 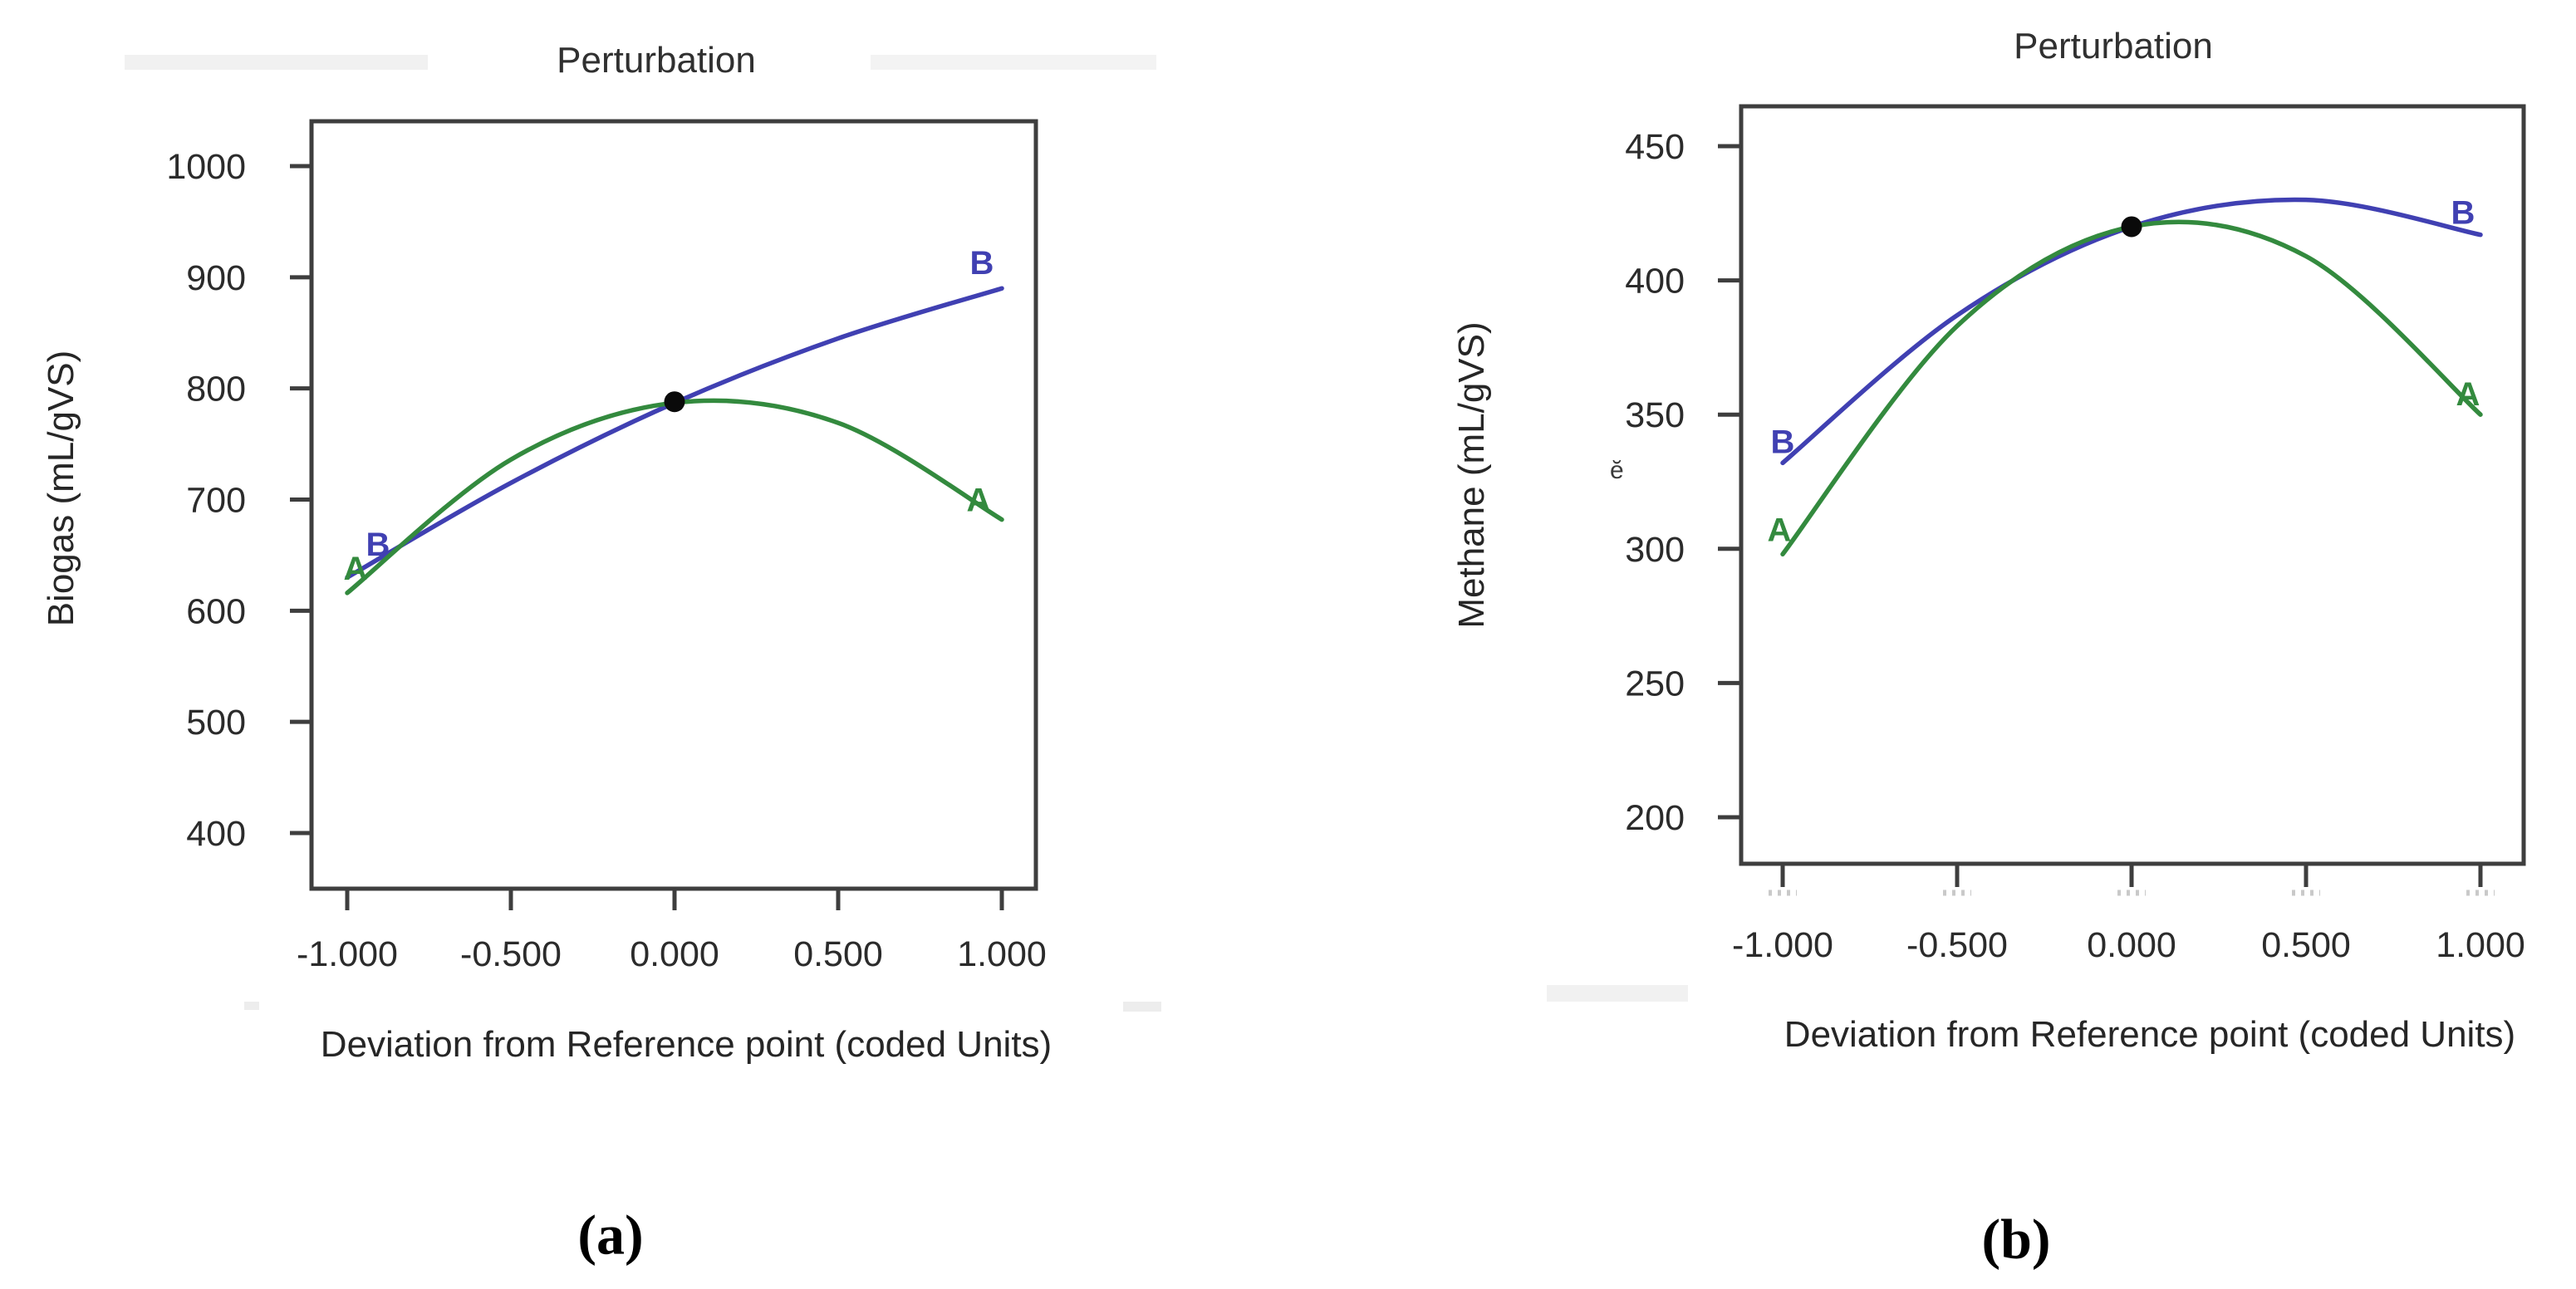 I want to click on chart-b-reference-point, so click(x=2131, y=227).